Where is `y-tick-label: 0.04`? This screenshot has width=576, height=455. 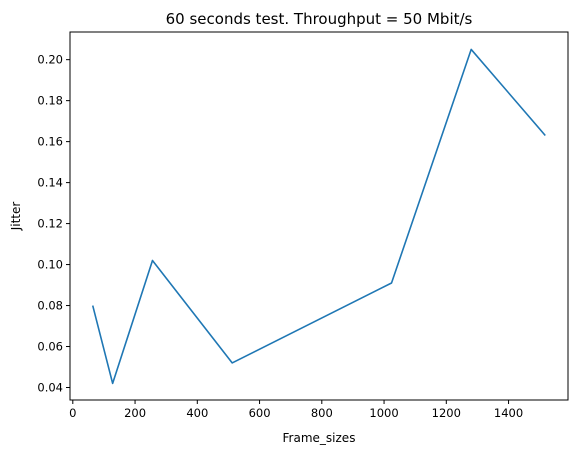
y-tick-label: 0.04 is located at coordinates (50, 388).